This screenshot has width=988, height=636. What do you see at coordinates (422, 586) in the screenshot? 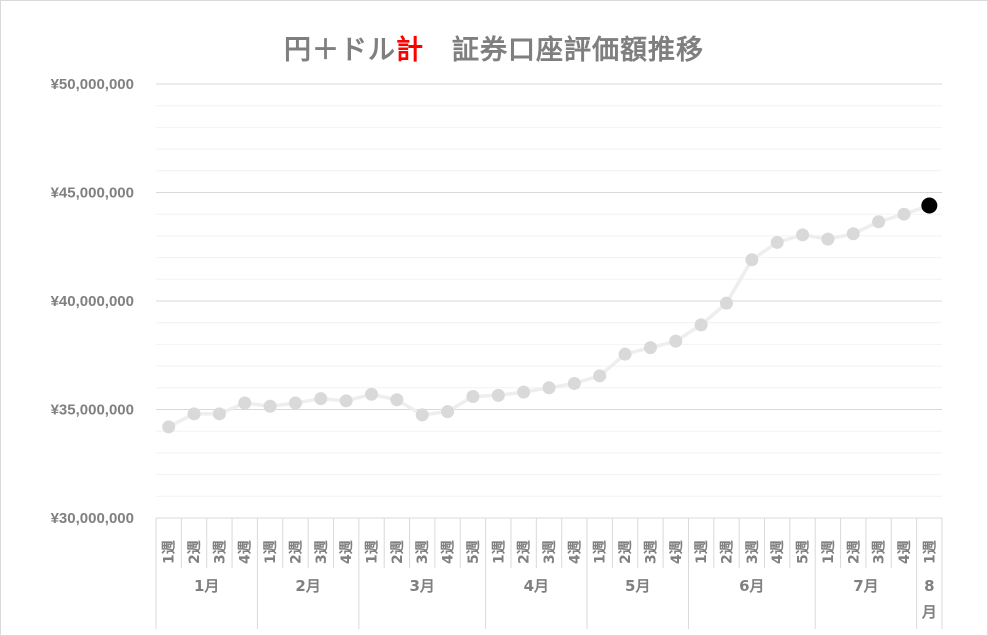
I see `month-tick-label: 3月` at bounding box center [422, 586].